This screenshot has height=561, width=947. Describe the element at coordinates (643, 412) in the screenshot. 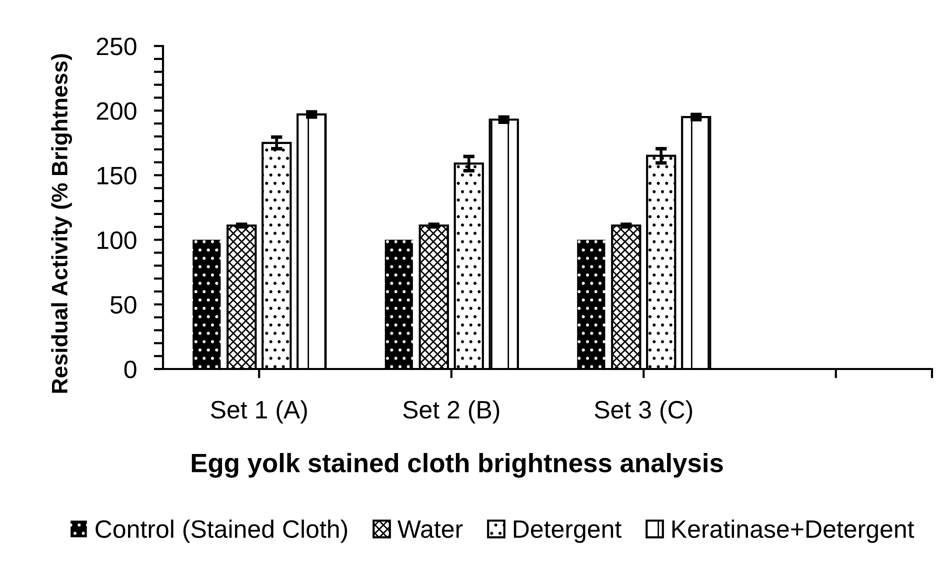

I see `x-tick-label: Set 3 (C)` at that location.